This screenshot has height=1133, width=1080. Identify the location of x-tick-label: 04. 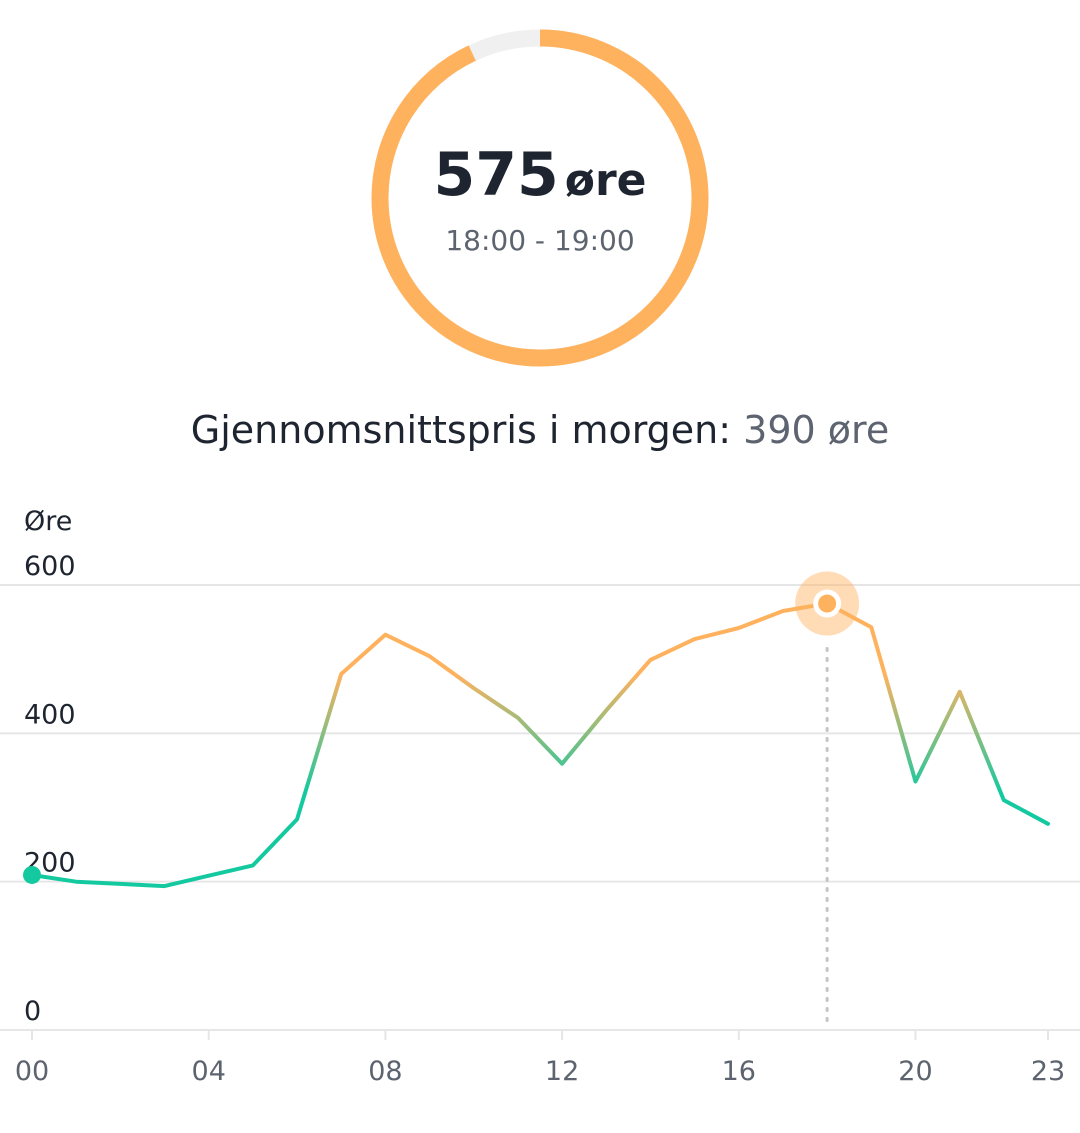
(209, 1071).